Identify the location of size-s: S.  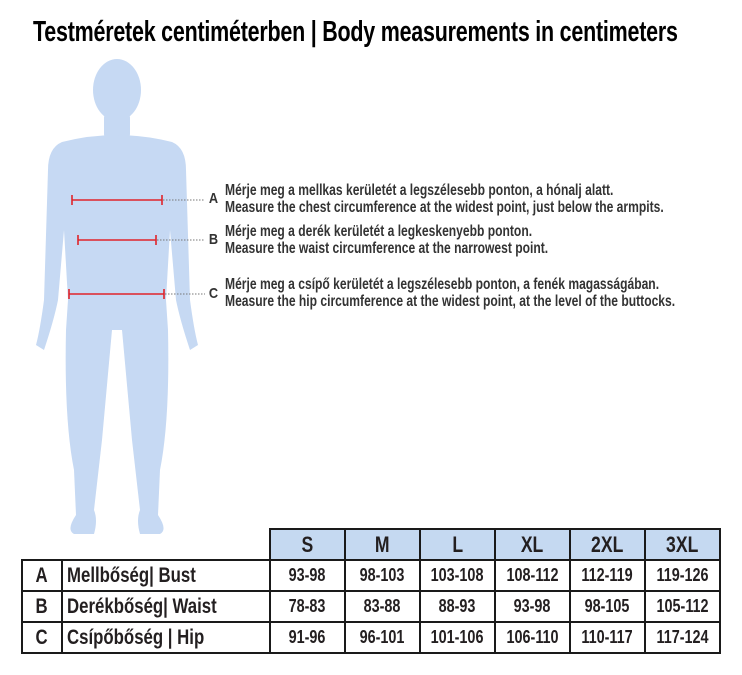
(307, 544).